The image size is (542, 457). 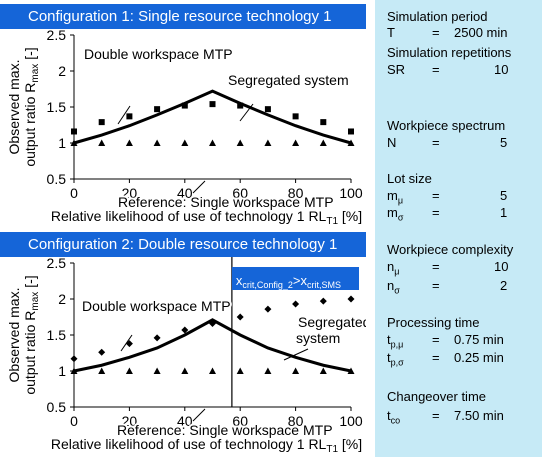 I want to click on tco-symbol: tco, so click(x=394, y=417).